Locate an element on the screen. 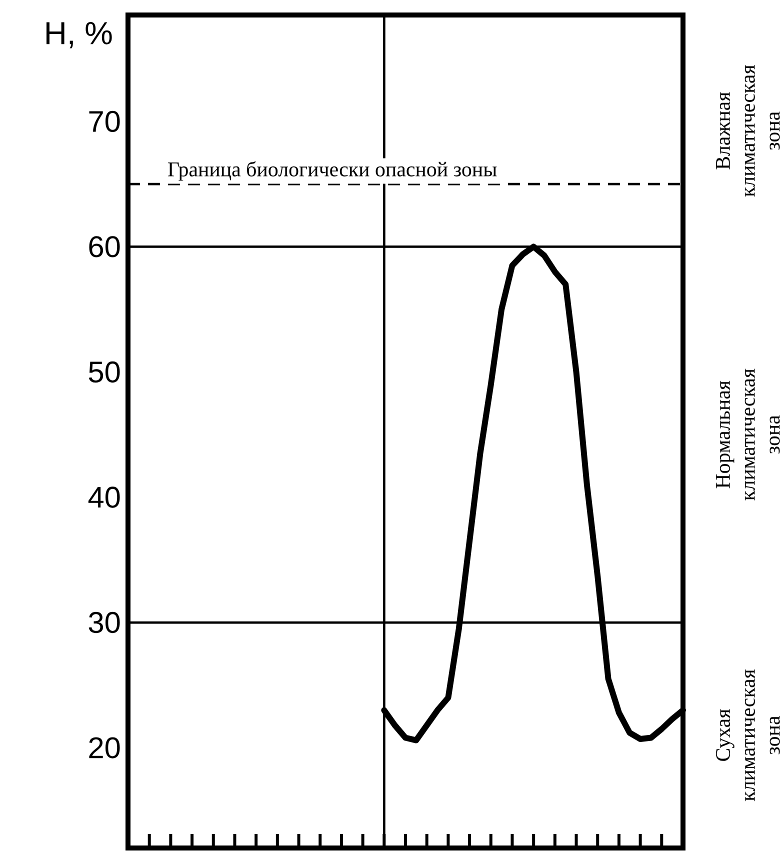  y-tick-label: 60 is located at coordinates (104, 247).